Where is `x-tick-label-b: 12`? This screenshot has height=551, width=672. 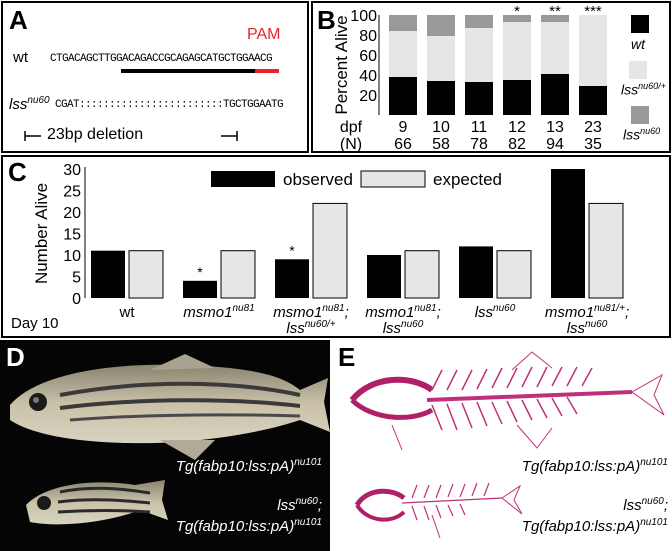
x-tick-label-b: 12 is located at coordinates (517, 127).